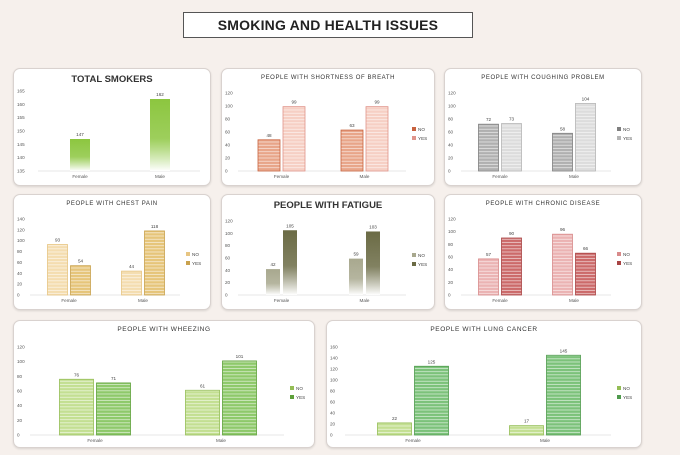 The image size is (680, 455). Describe the element at coordinates (527, 421) in the screenshot. I see `data-label: 17` at that location.